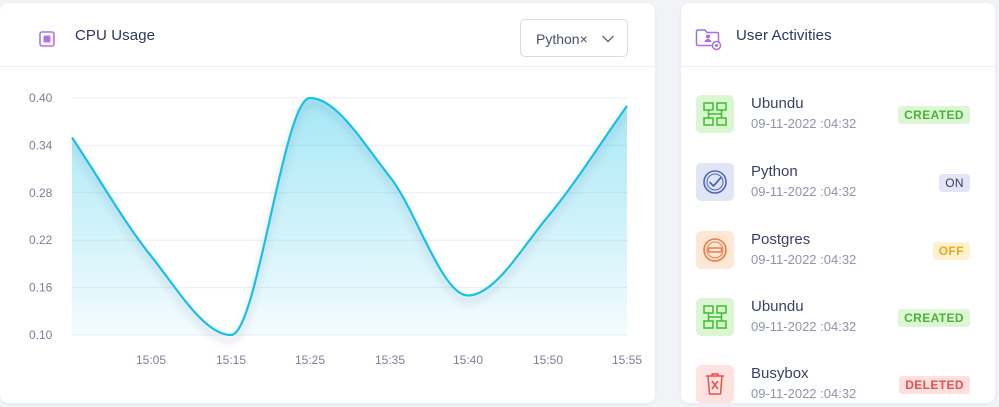 The width and height of the screenshot is (999, 407). What do you see at coordinates (231, 360) in the screenshot?
I see `x-tick-label: 15:15` at bounding box center [231, 360].